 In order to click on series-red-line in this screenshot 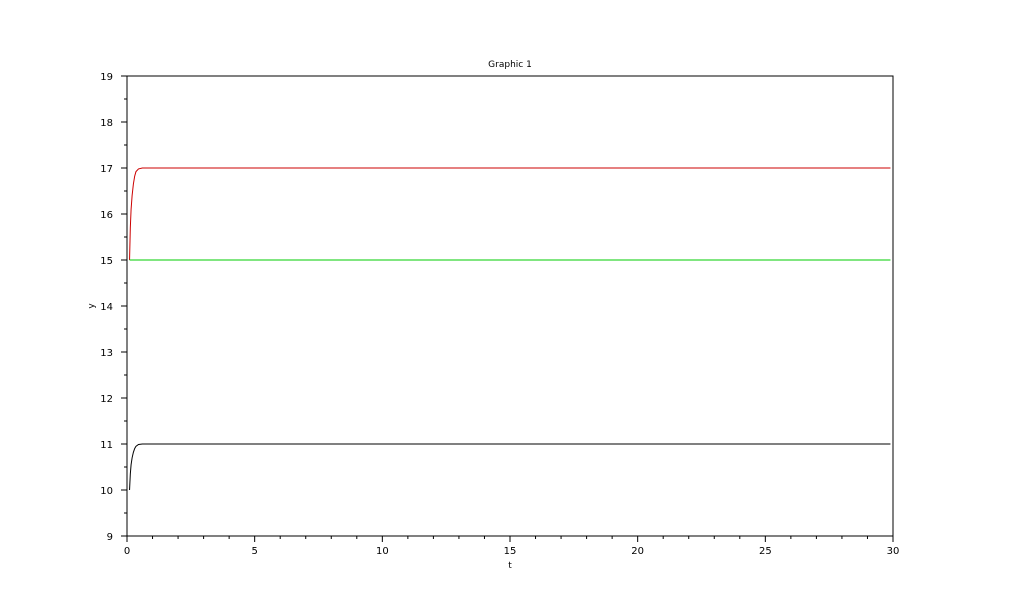, I will do `click(510, 214)`.